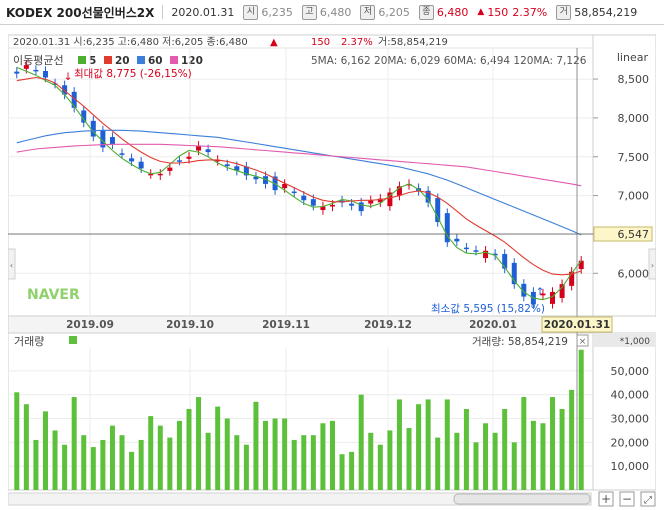  What do you see at coordinates (29, 341) in the screenshot?
I see `volume-panel-label: 거래량` at bounding box center [29, 341].